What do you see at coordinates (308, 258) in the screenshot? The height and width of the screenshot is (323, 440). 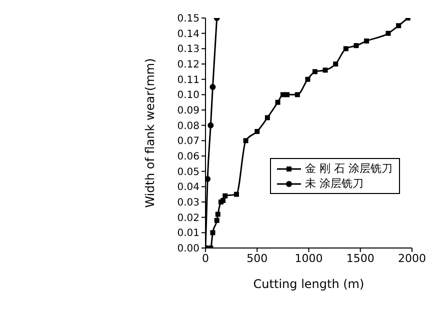 I see `x-tick-label: 1000` at bounding box center [308, 258].